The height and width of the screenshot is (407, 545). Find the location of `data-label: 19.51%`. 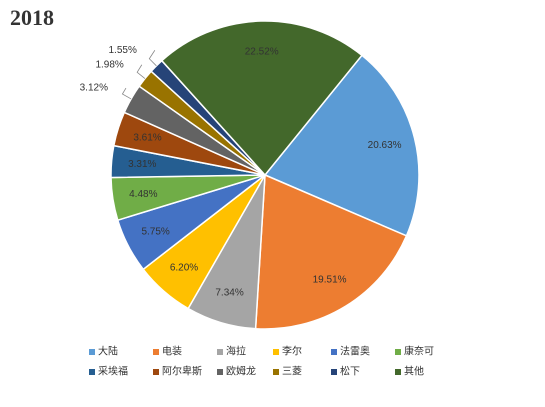

data-label: 19.51% is located at coordinates (330, 280).